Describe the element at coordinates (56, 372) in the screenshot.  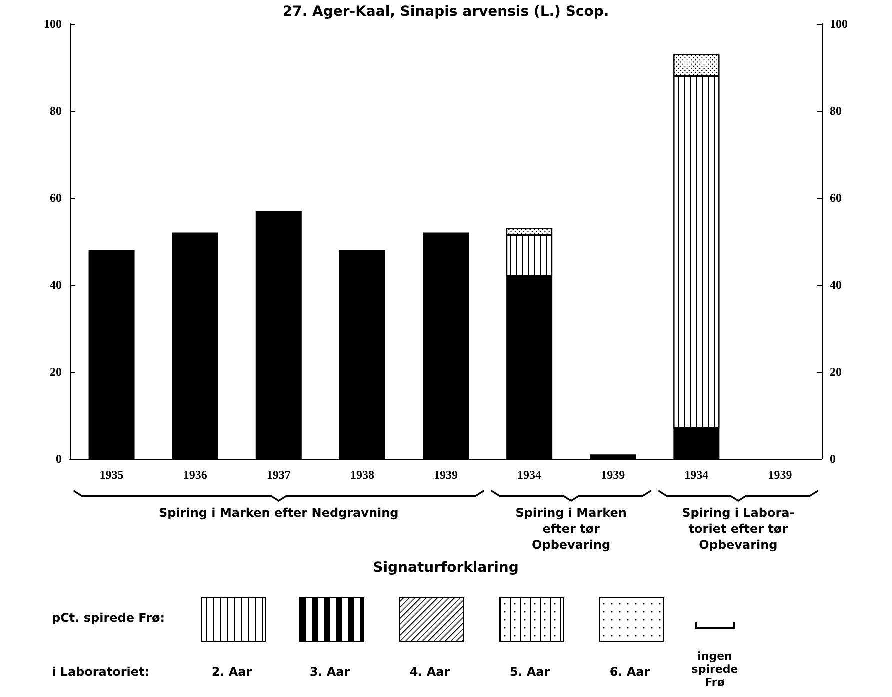
I see `y-tick-label: 20` at that location.